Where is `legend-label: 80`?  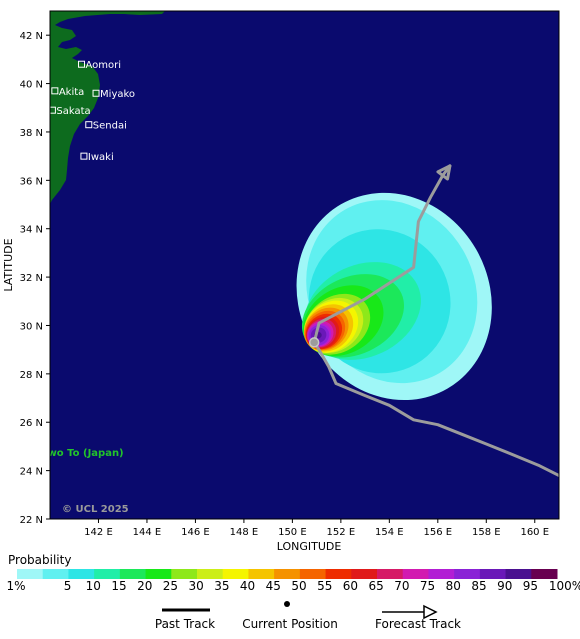
legend-label: 80 is located at coordinates (453, 586).